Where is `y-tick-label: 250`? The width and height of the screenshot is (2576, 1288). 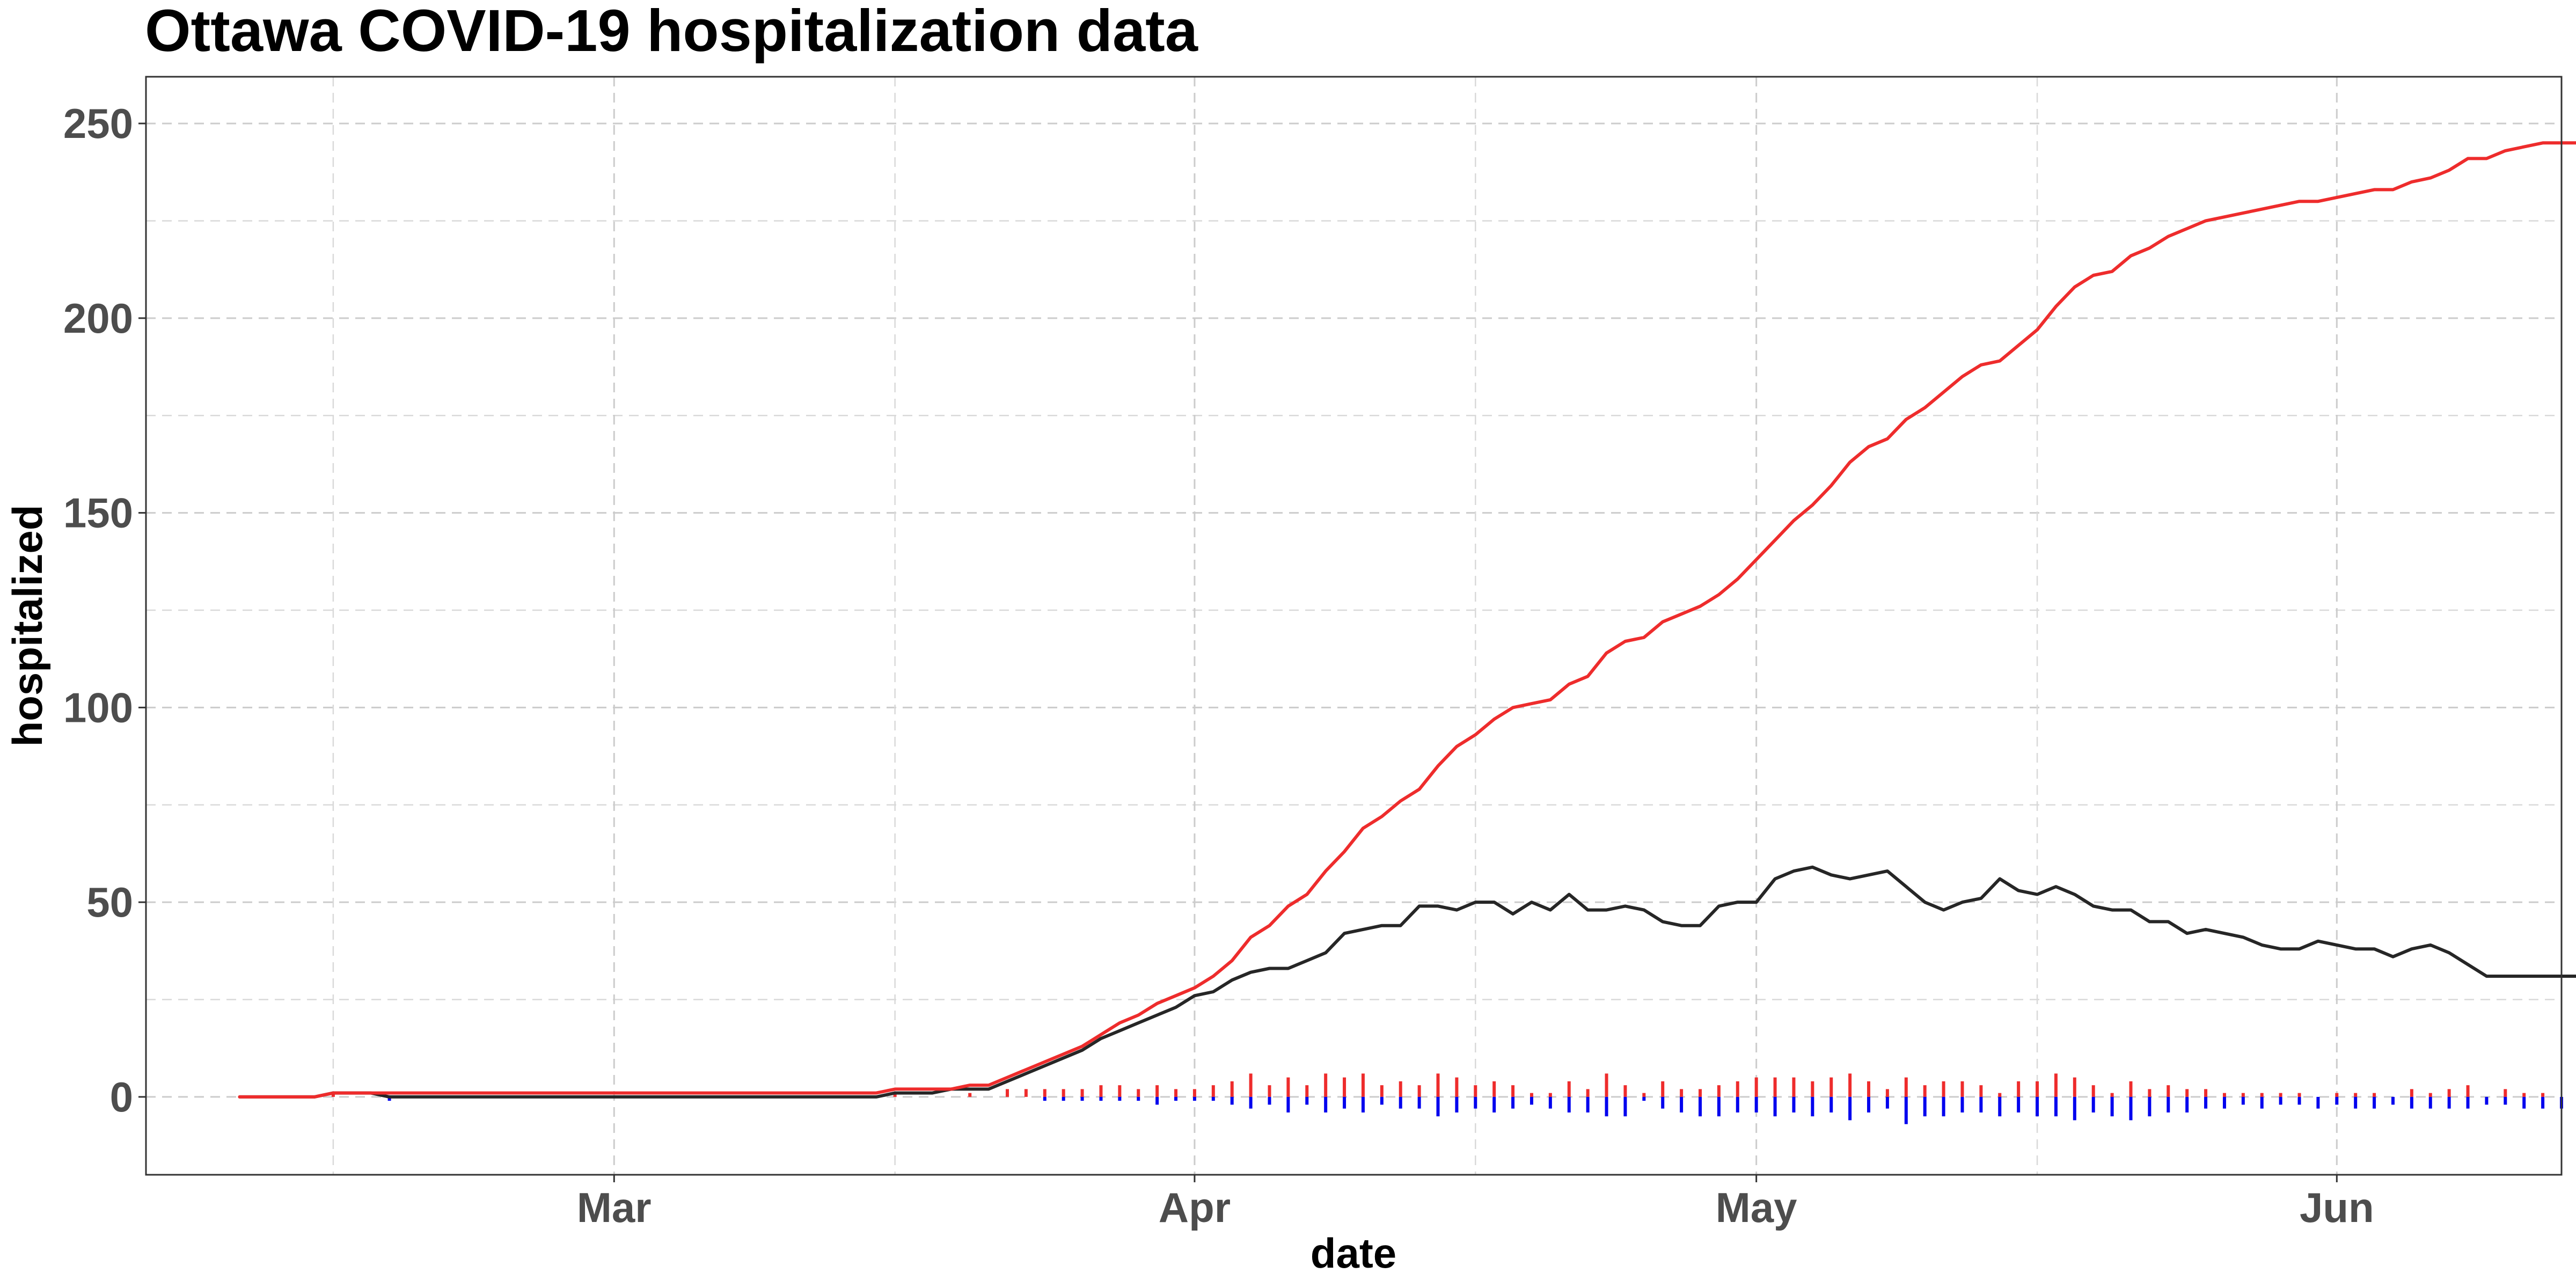 y-tick-label: 250 is located at coordinates (98, 123).